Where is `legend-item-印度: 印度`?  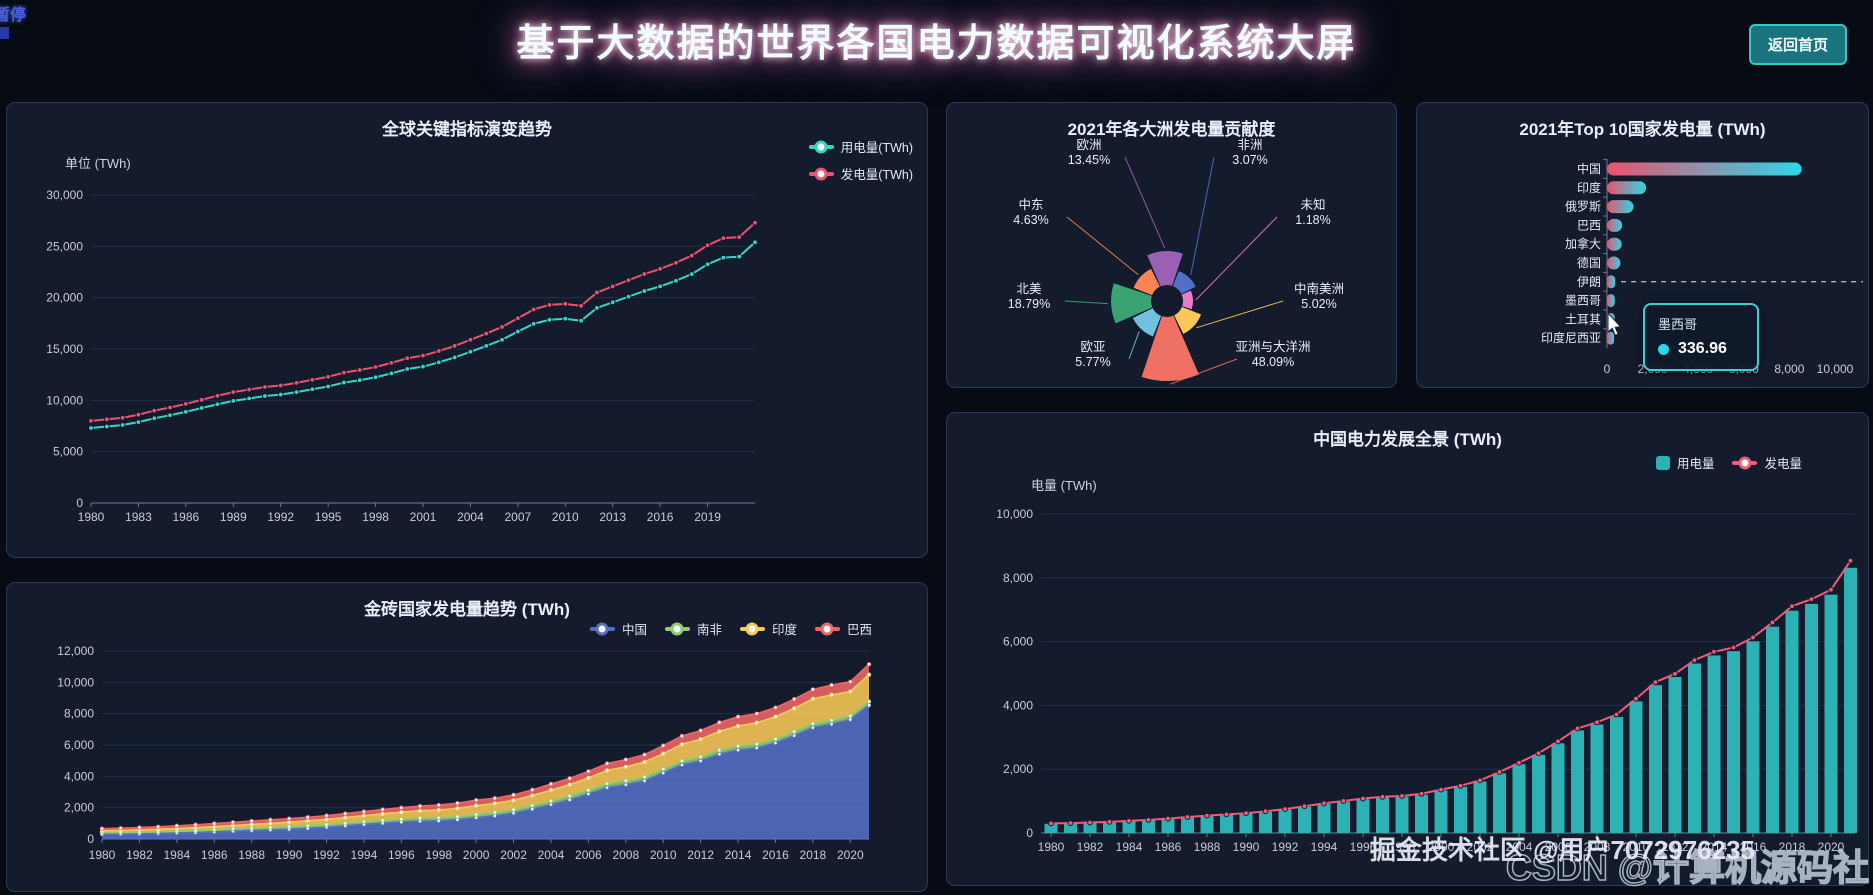
legend-item-印度: 印度 is located at coordinates (768, 628).